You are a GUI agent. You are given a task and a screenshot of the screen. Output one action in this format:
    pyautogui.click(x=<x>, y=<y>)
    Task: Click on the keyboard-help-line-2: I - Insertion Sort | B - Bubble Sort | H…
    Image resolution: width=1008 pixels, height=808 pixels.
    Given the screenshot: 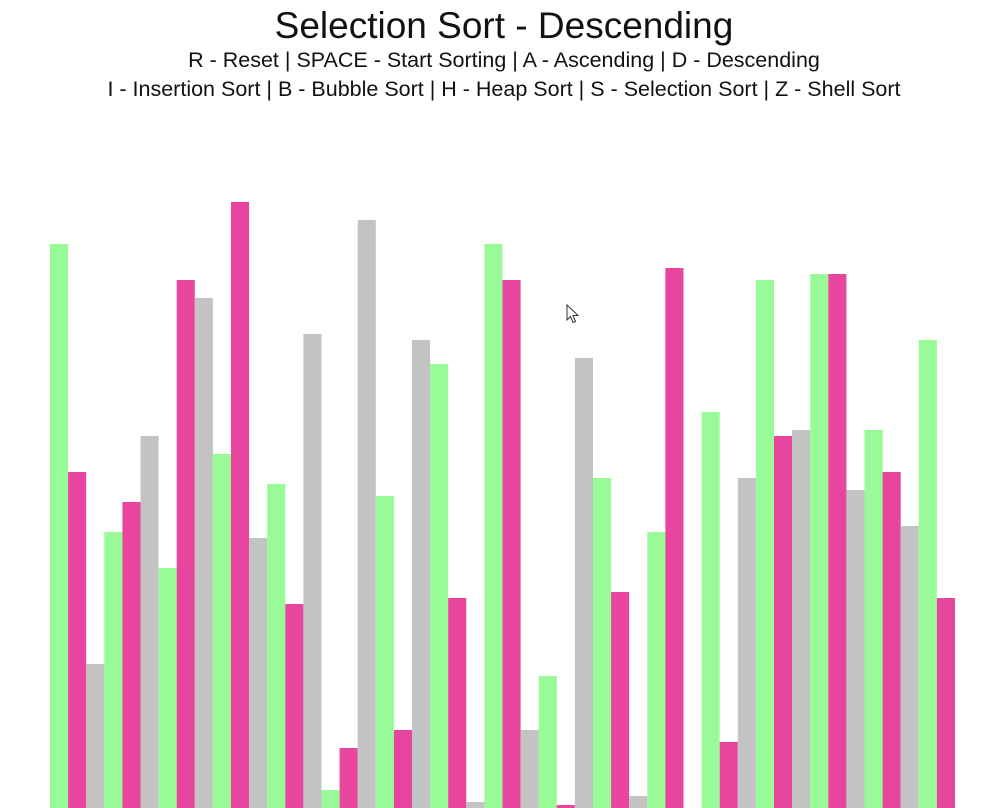 What is the action you would take?
    pyautogui.click(x=504, y=89)
    